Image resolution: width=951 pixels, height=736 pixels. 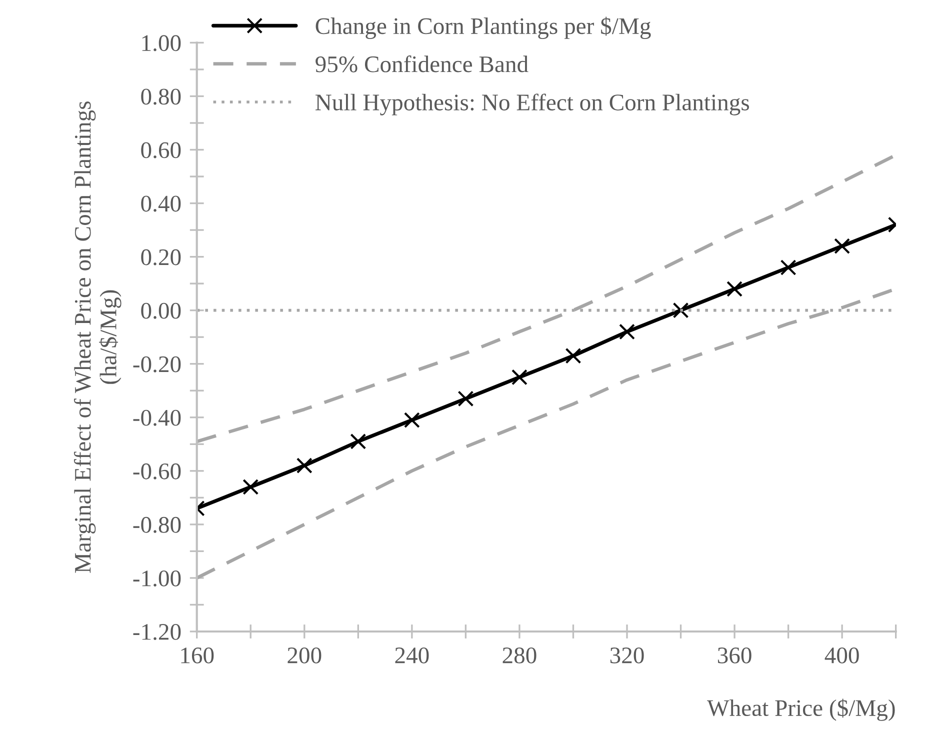 I want to click on legend-label: Null Hypothesis: No Effect on Corn Plantings, so click(x=533, y=105).